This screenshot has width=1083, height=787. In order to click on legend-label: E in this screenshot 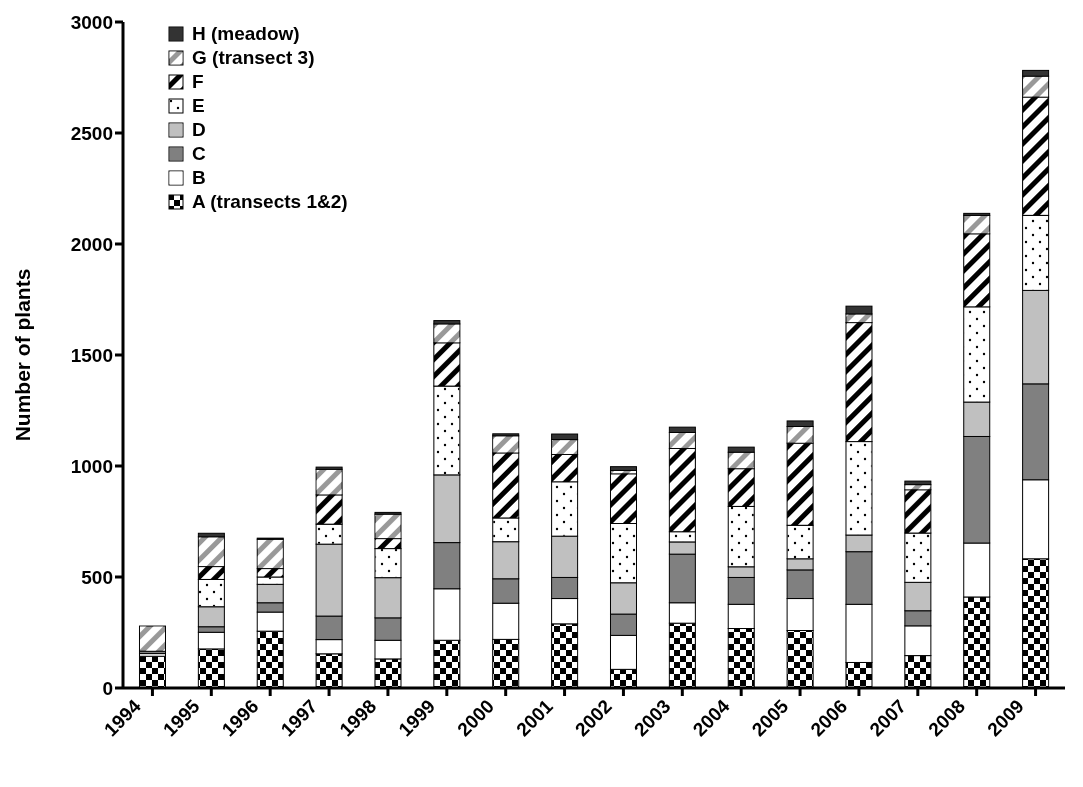, I will do `click(198, 106)`.